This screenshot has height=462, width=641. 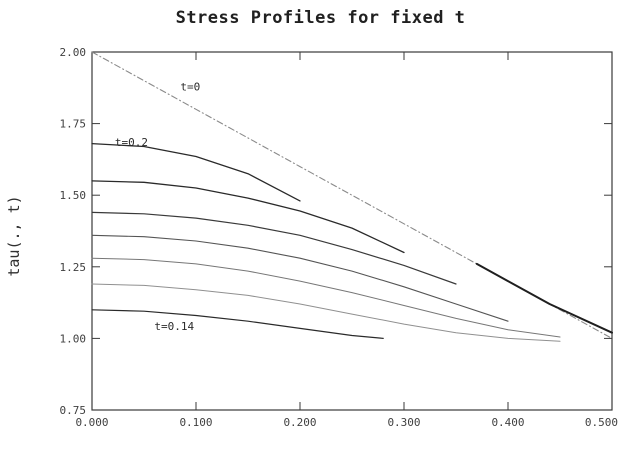 What do you see at coordinates (195, 422) in the screenshot?
I see `x-tick-label: 0.100` at bounding box center [195, 422].